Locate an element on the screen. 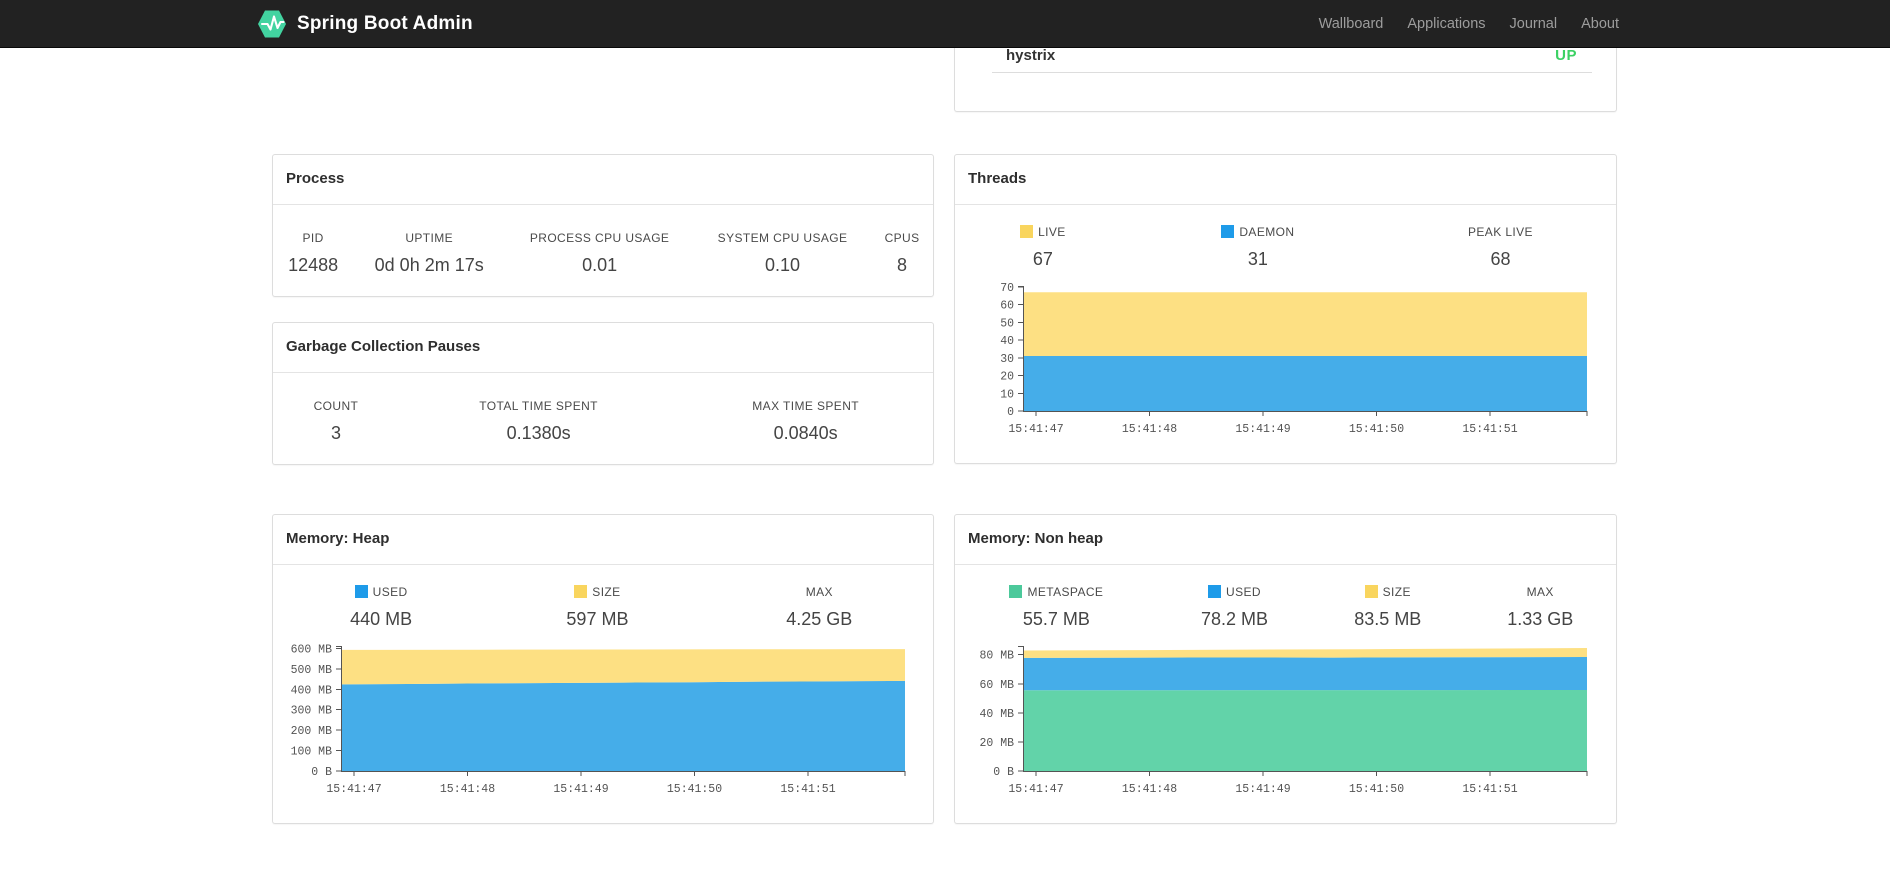  nav-link-journal: Journal is located at coordinates (1533, 24).